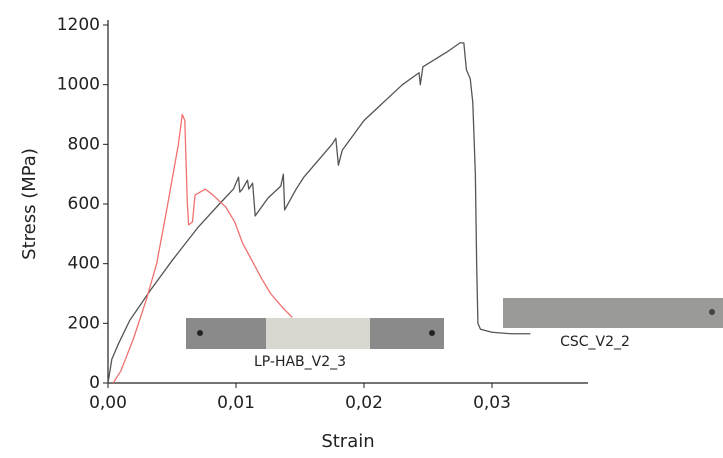 This screenshot has height=458, width=723. Describe the element at coordinates (364, 403) in the screenshot. I see `x-tick-label: 0,02` at that location.